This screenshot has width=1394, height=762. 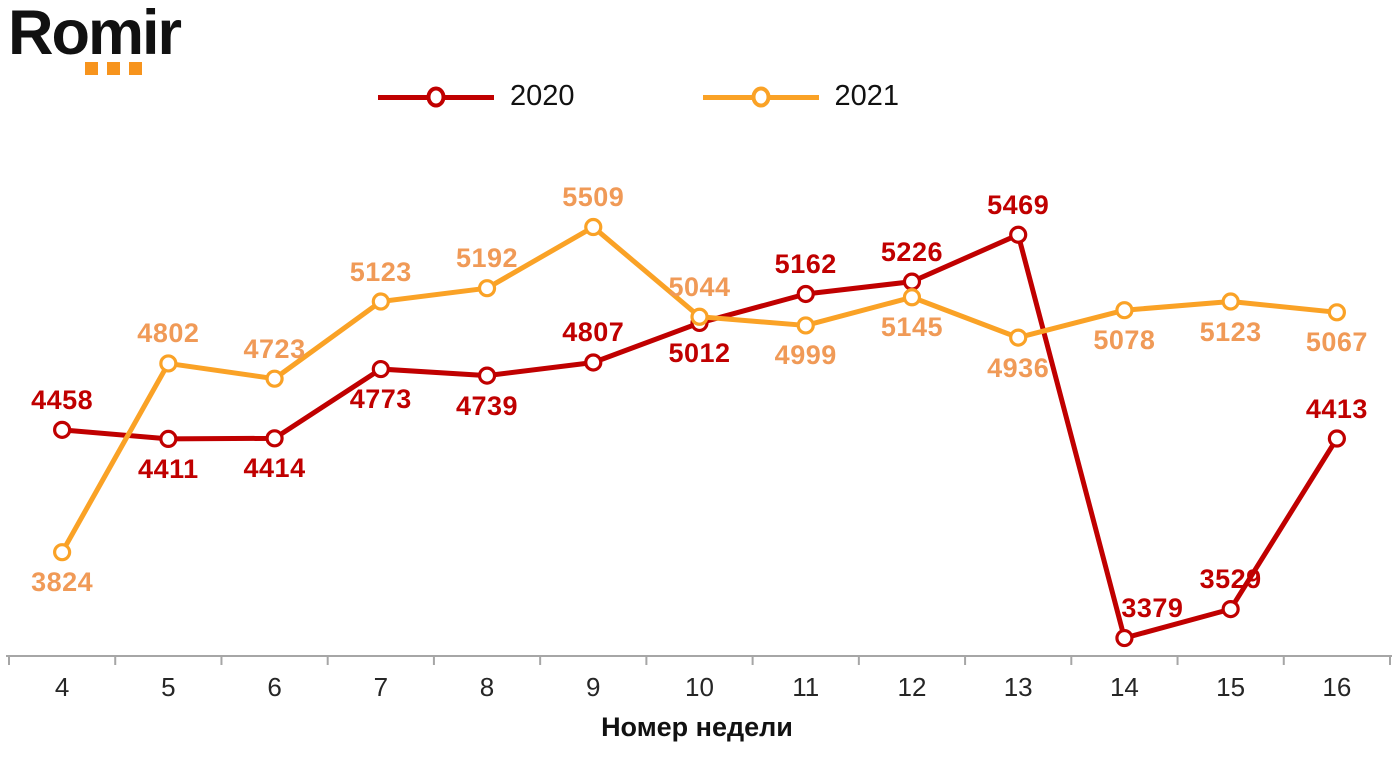 What do you see at coordinates (487, 405) in the screenshot?
I see `data-label-2020: 4739` at bounding box center [487, 405].